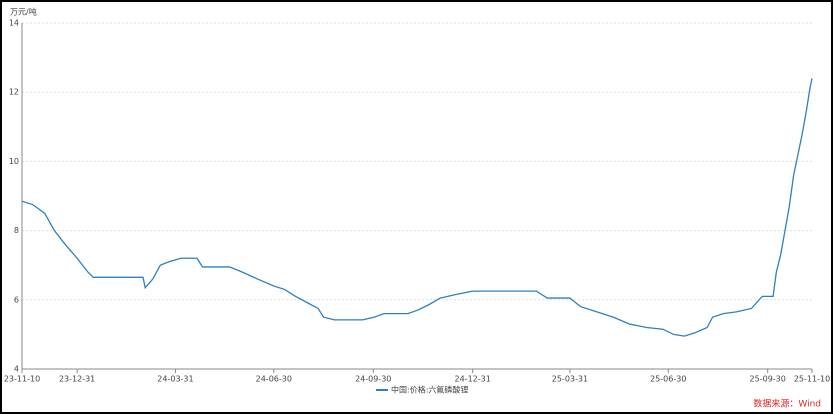 This screenshot has width=833, height=414. I want to click on x-tick-label: 24-12-31, so click(473, 379).